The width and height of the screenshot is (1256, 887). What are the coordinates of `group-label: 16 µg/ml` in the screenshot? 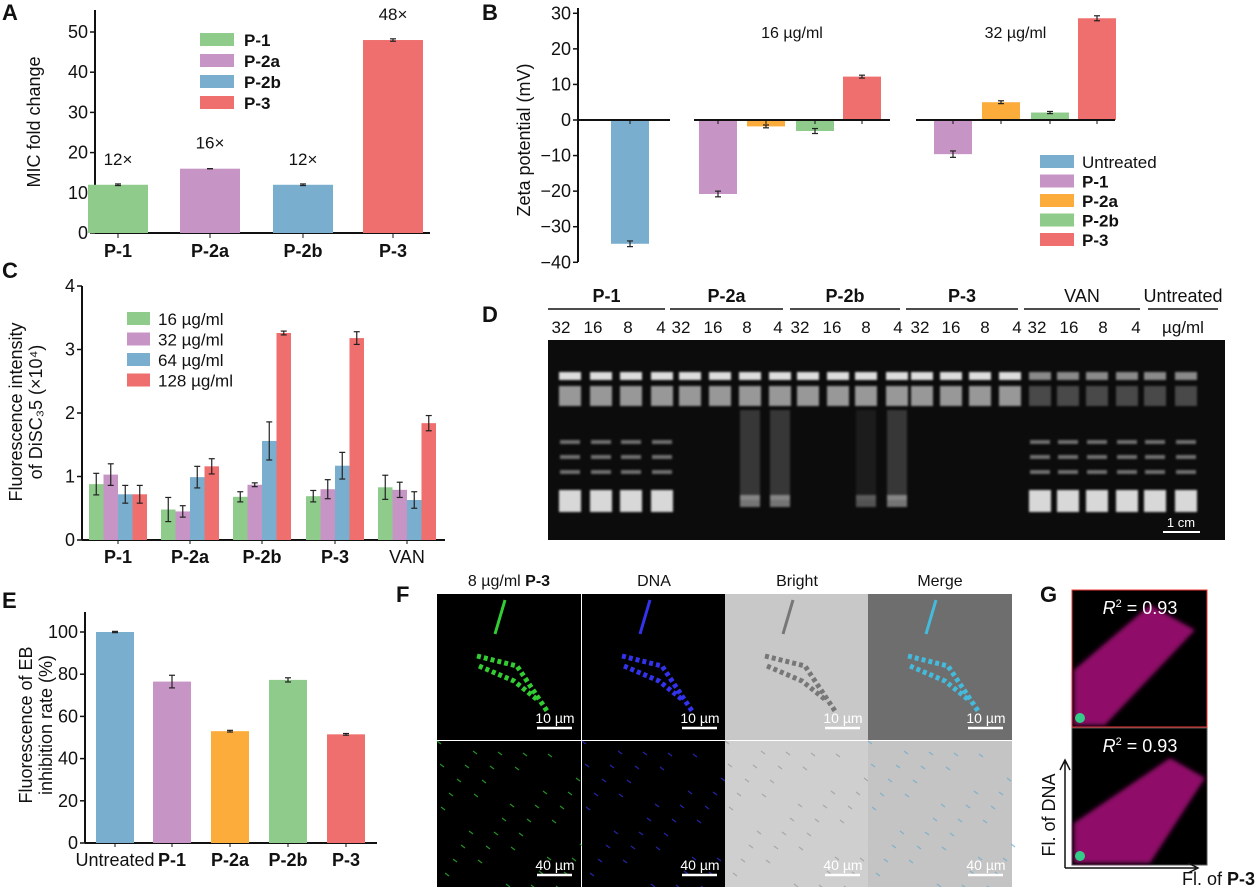 It's located at (792, 33).